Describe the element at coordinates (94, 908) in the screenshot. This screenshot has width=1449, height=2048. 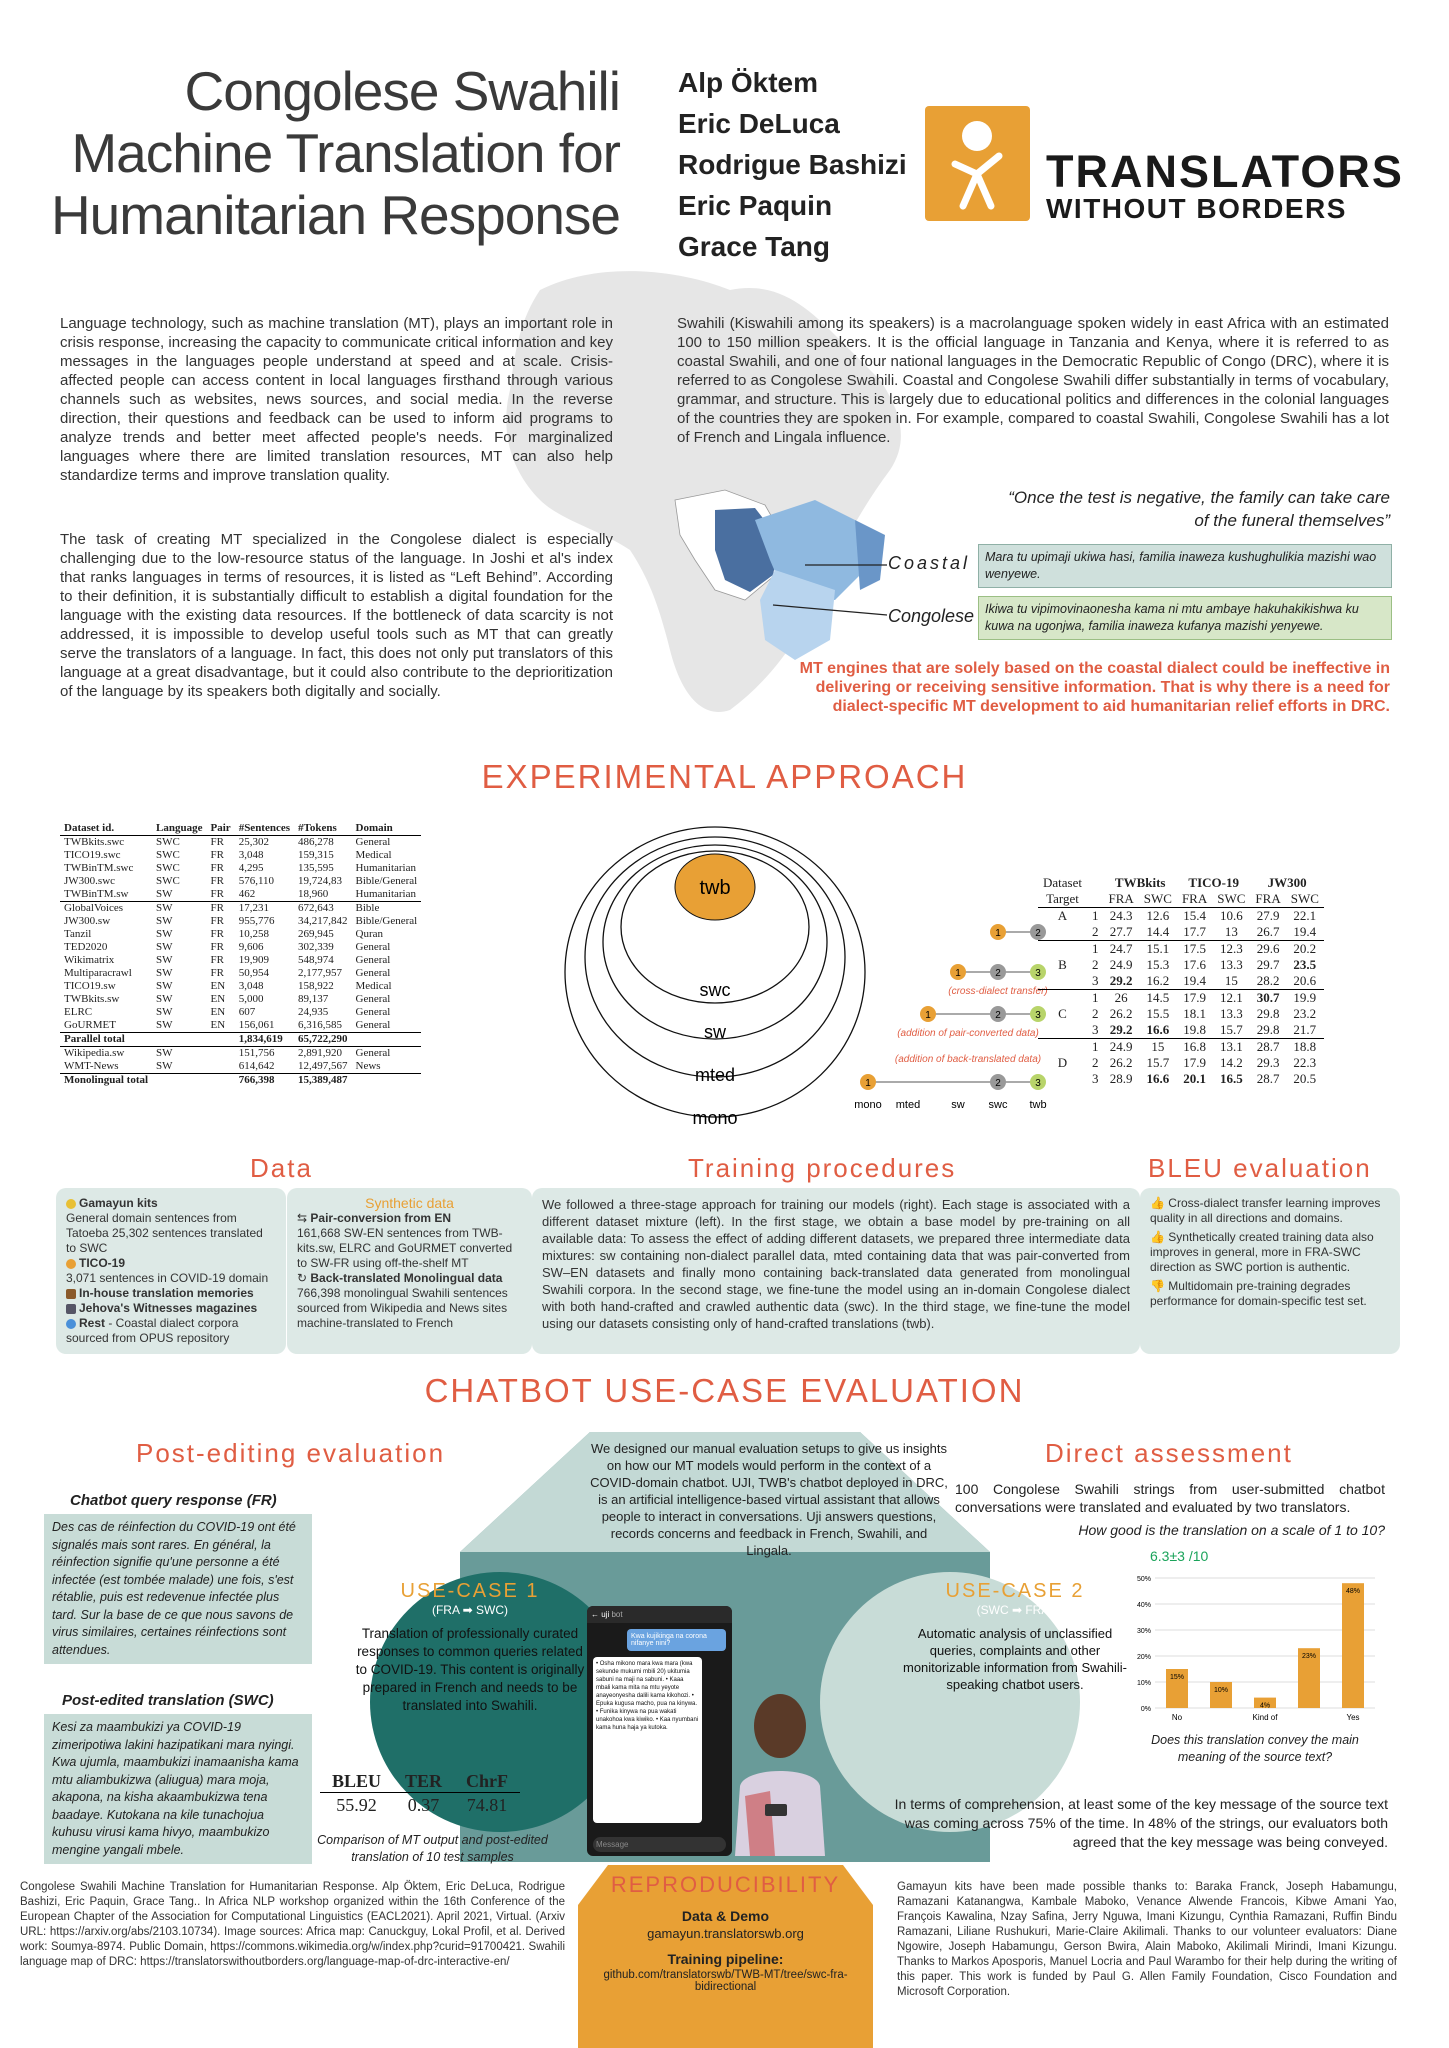
I see `table-cell: GlobalVoices` at that location.